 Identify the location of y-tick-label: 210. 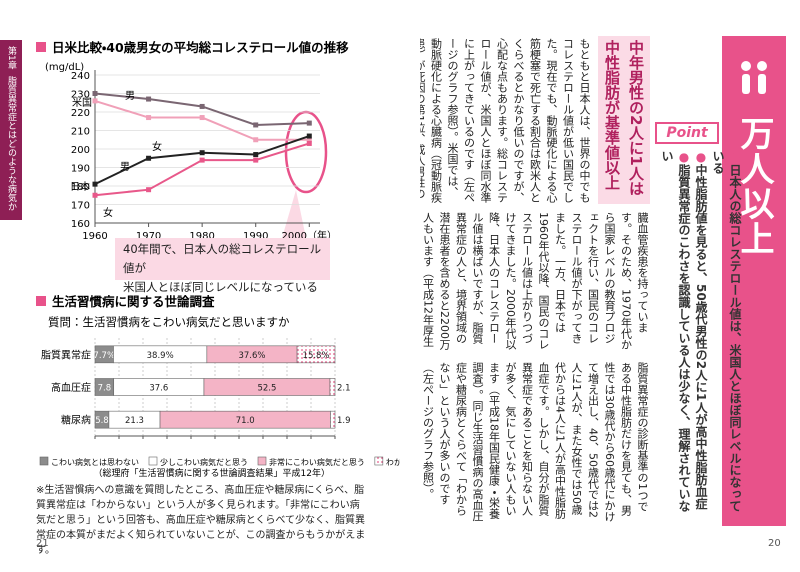
(80, 132).